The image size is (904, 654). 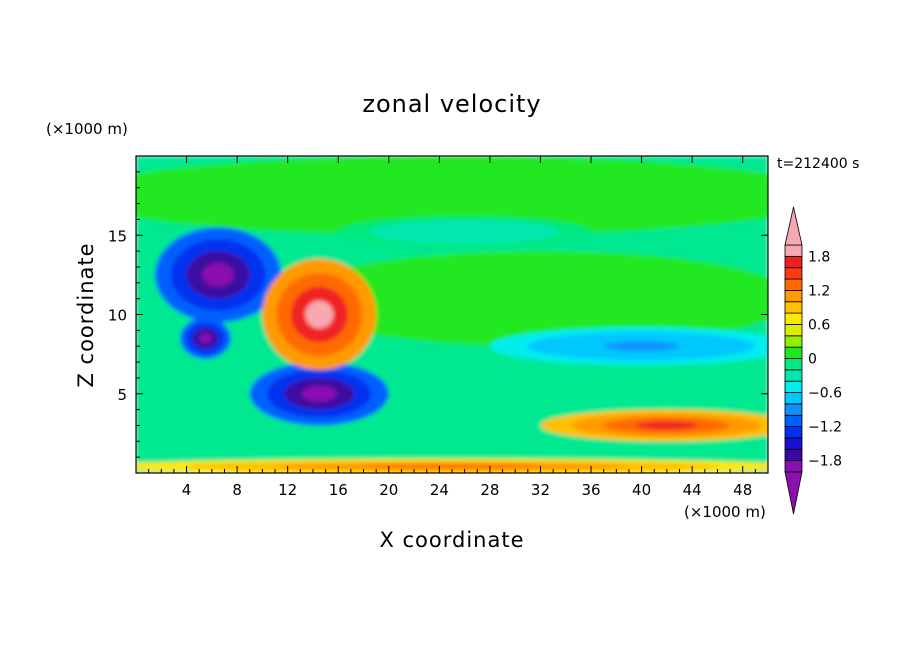 What do you see at coordinates (819, 257) in the screenshot?
I see `colorbar-tick-label: 1.8` at bounding box center [819, 257].